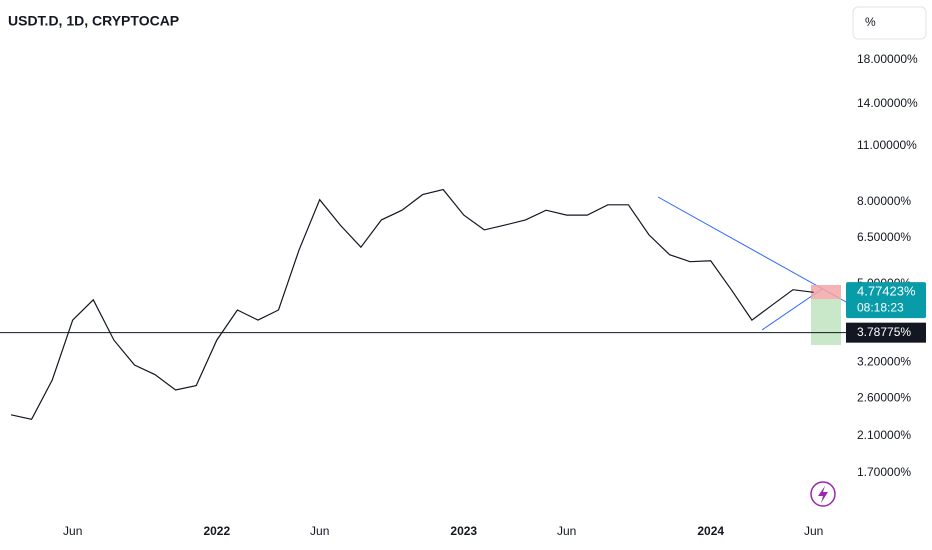 The width and height of the screenshot is (932, 550). I want to click on x-tick-label: 2024, so click(710, 531).